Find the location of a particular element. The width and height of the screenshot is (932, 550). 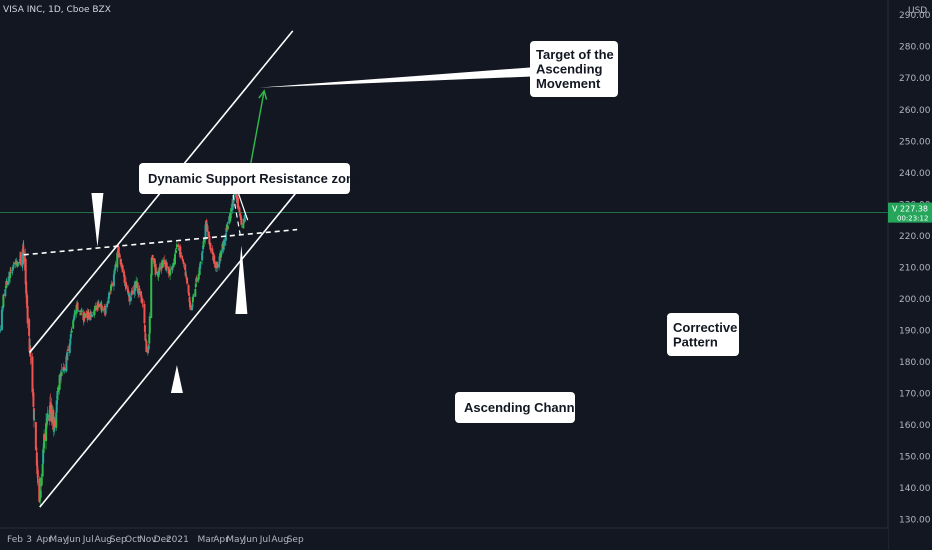

callout-text: Dynamic Support Resistance zone is located at coordinates (254, 178).